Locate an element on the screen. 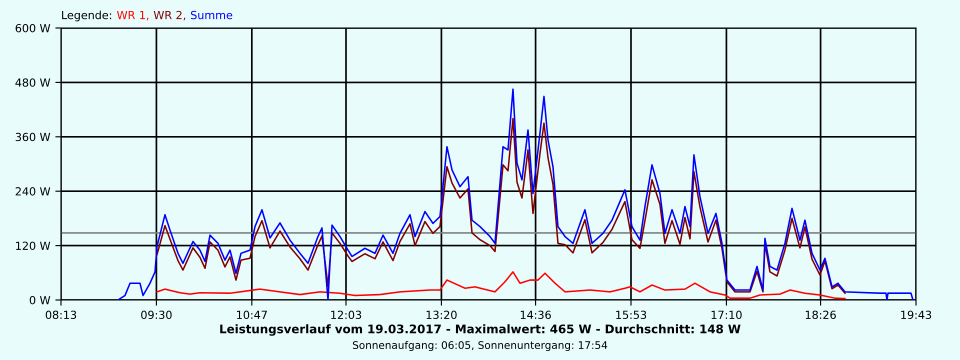 This screenshot has height=360, width=960. x-tick-label: 18:26 is located at coordinates (821, 315).